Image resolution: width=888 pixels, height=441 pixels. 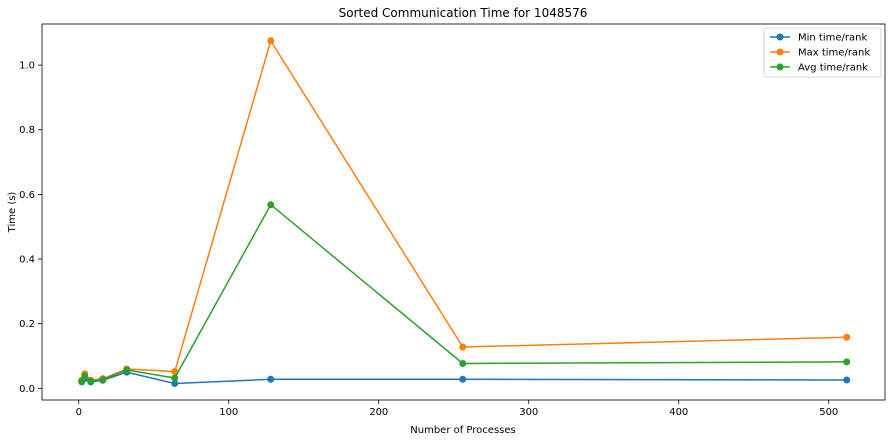 What do you see at coordinates (528, 412) in the screenshot?
I see `x-tick-label: 300` at bounding box center [528, 412].